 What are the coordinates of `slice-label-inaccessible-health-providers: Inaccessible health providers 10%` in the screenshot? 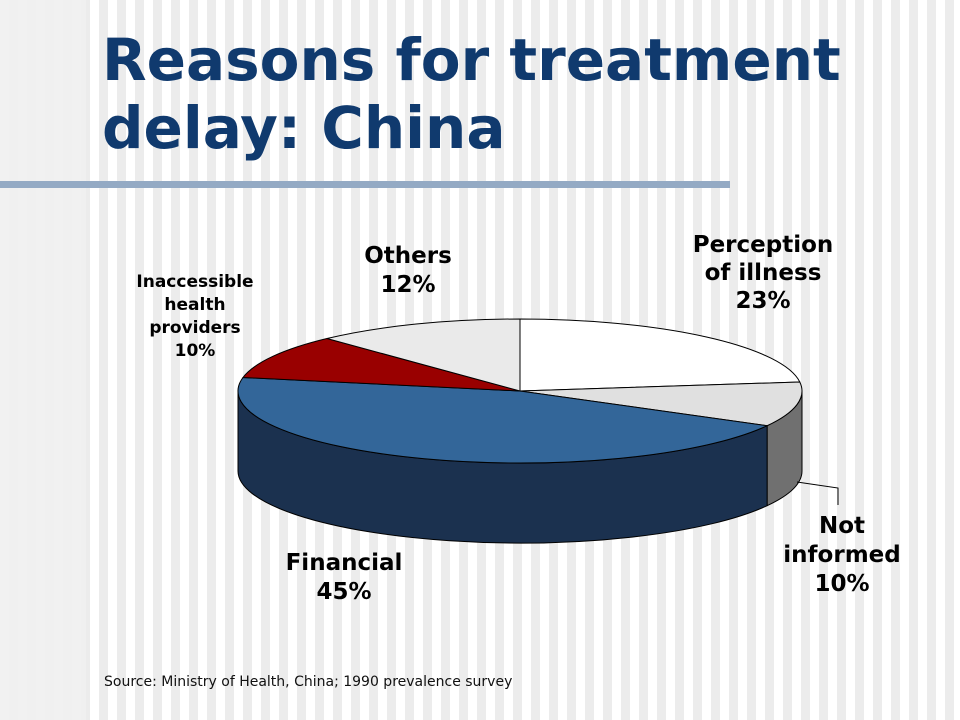 It's located at (194, 316).